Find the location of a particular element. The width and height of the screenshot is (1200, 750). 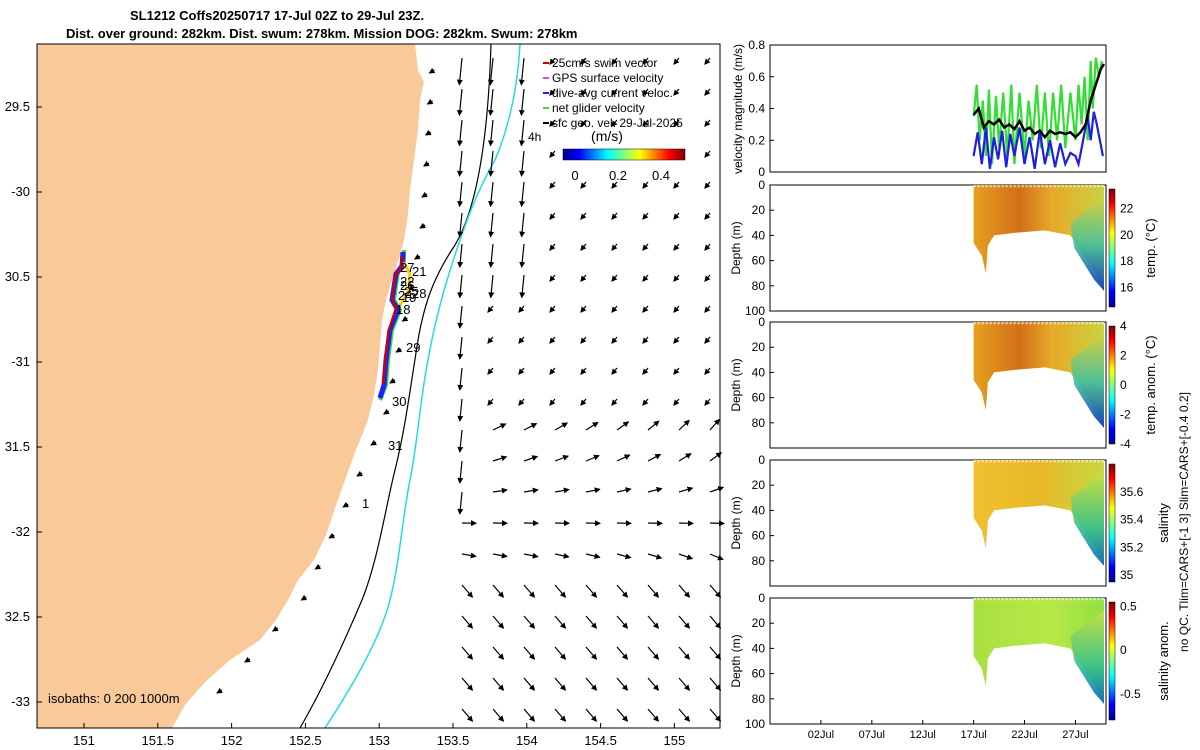

map-ytick-label: 32.5 is located at coordinates (17, 616).